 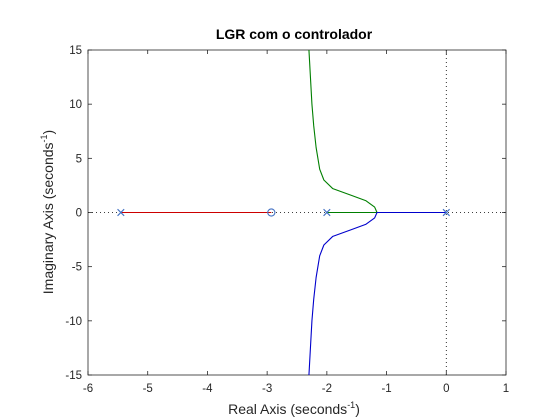 What do you see at coordinates (446, 389) in the screenshot?
I see `x-tick-label: 0` at bounding box center [446, 389].